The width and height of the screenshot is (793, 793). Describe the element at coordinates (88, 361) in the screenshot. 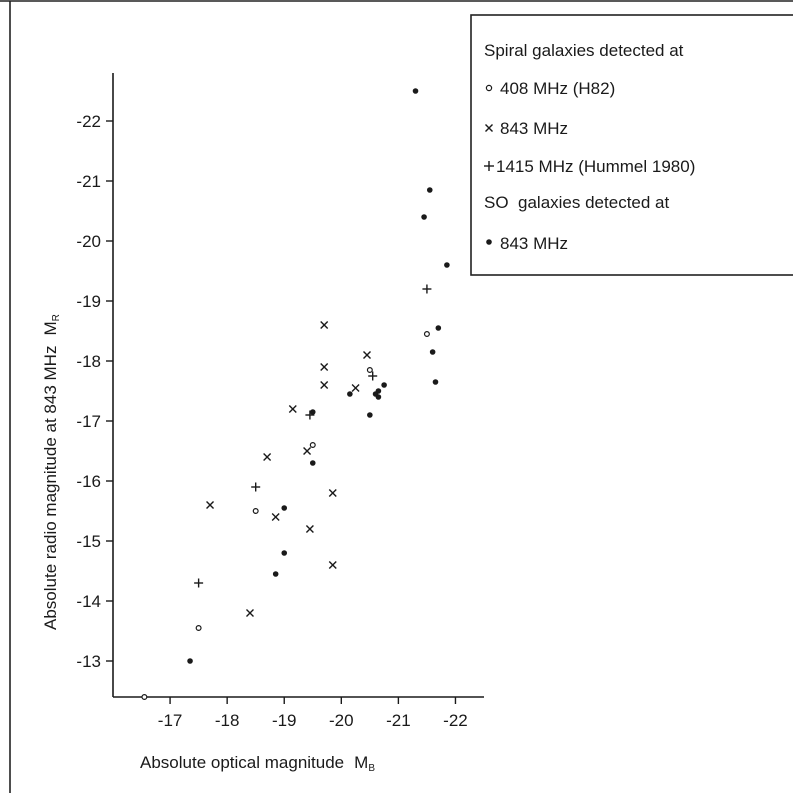

I see `y-tick-label: -18` at that location.